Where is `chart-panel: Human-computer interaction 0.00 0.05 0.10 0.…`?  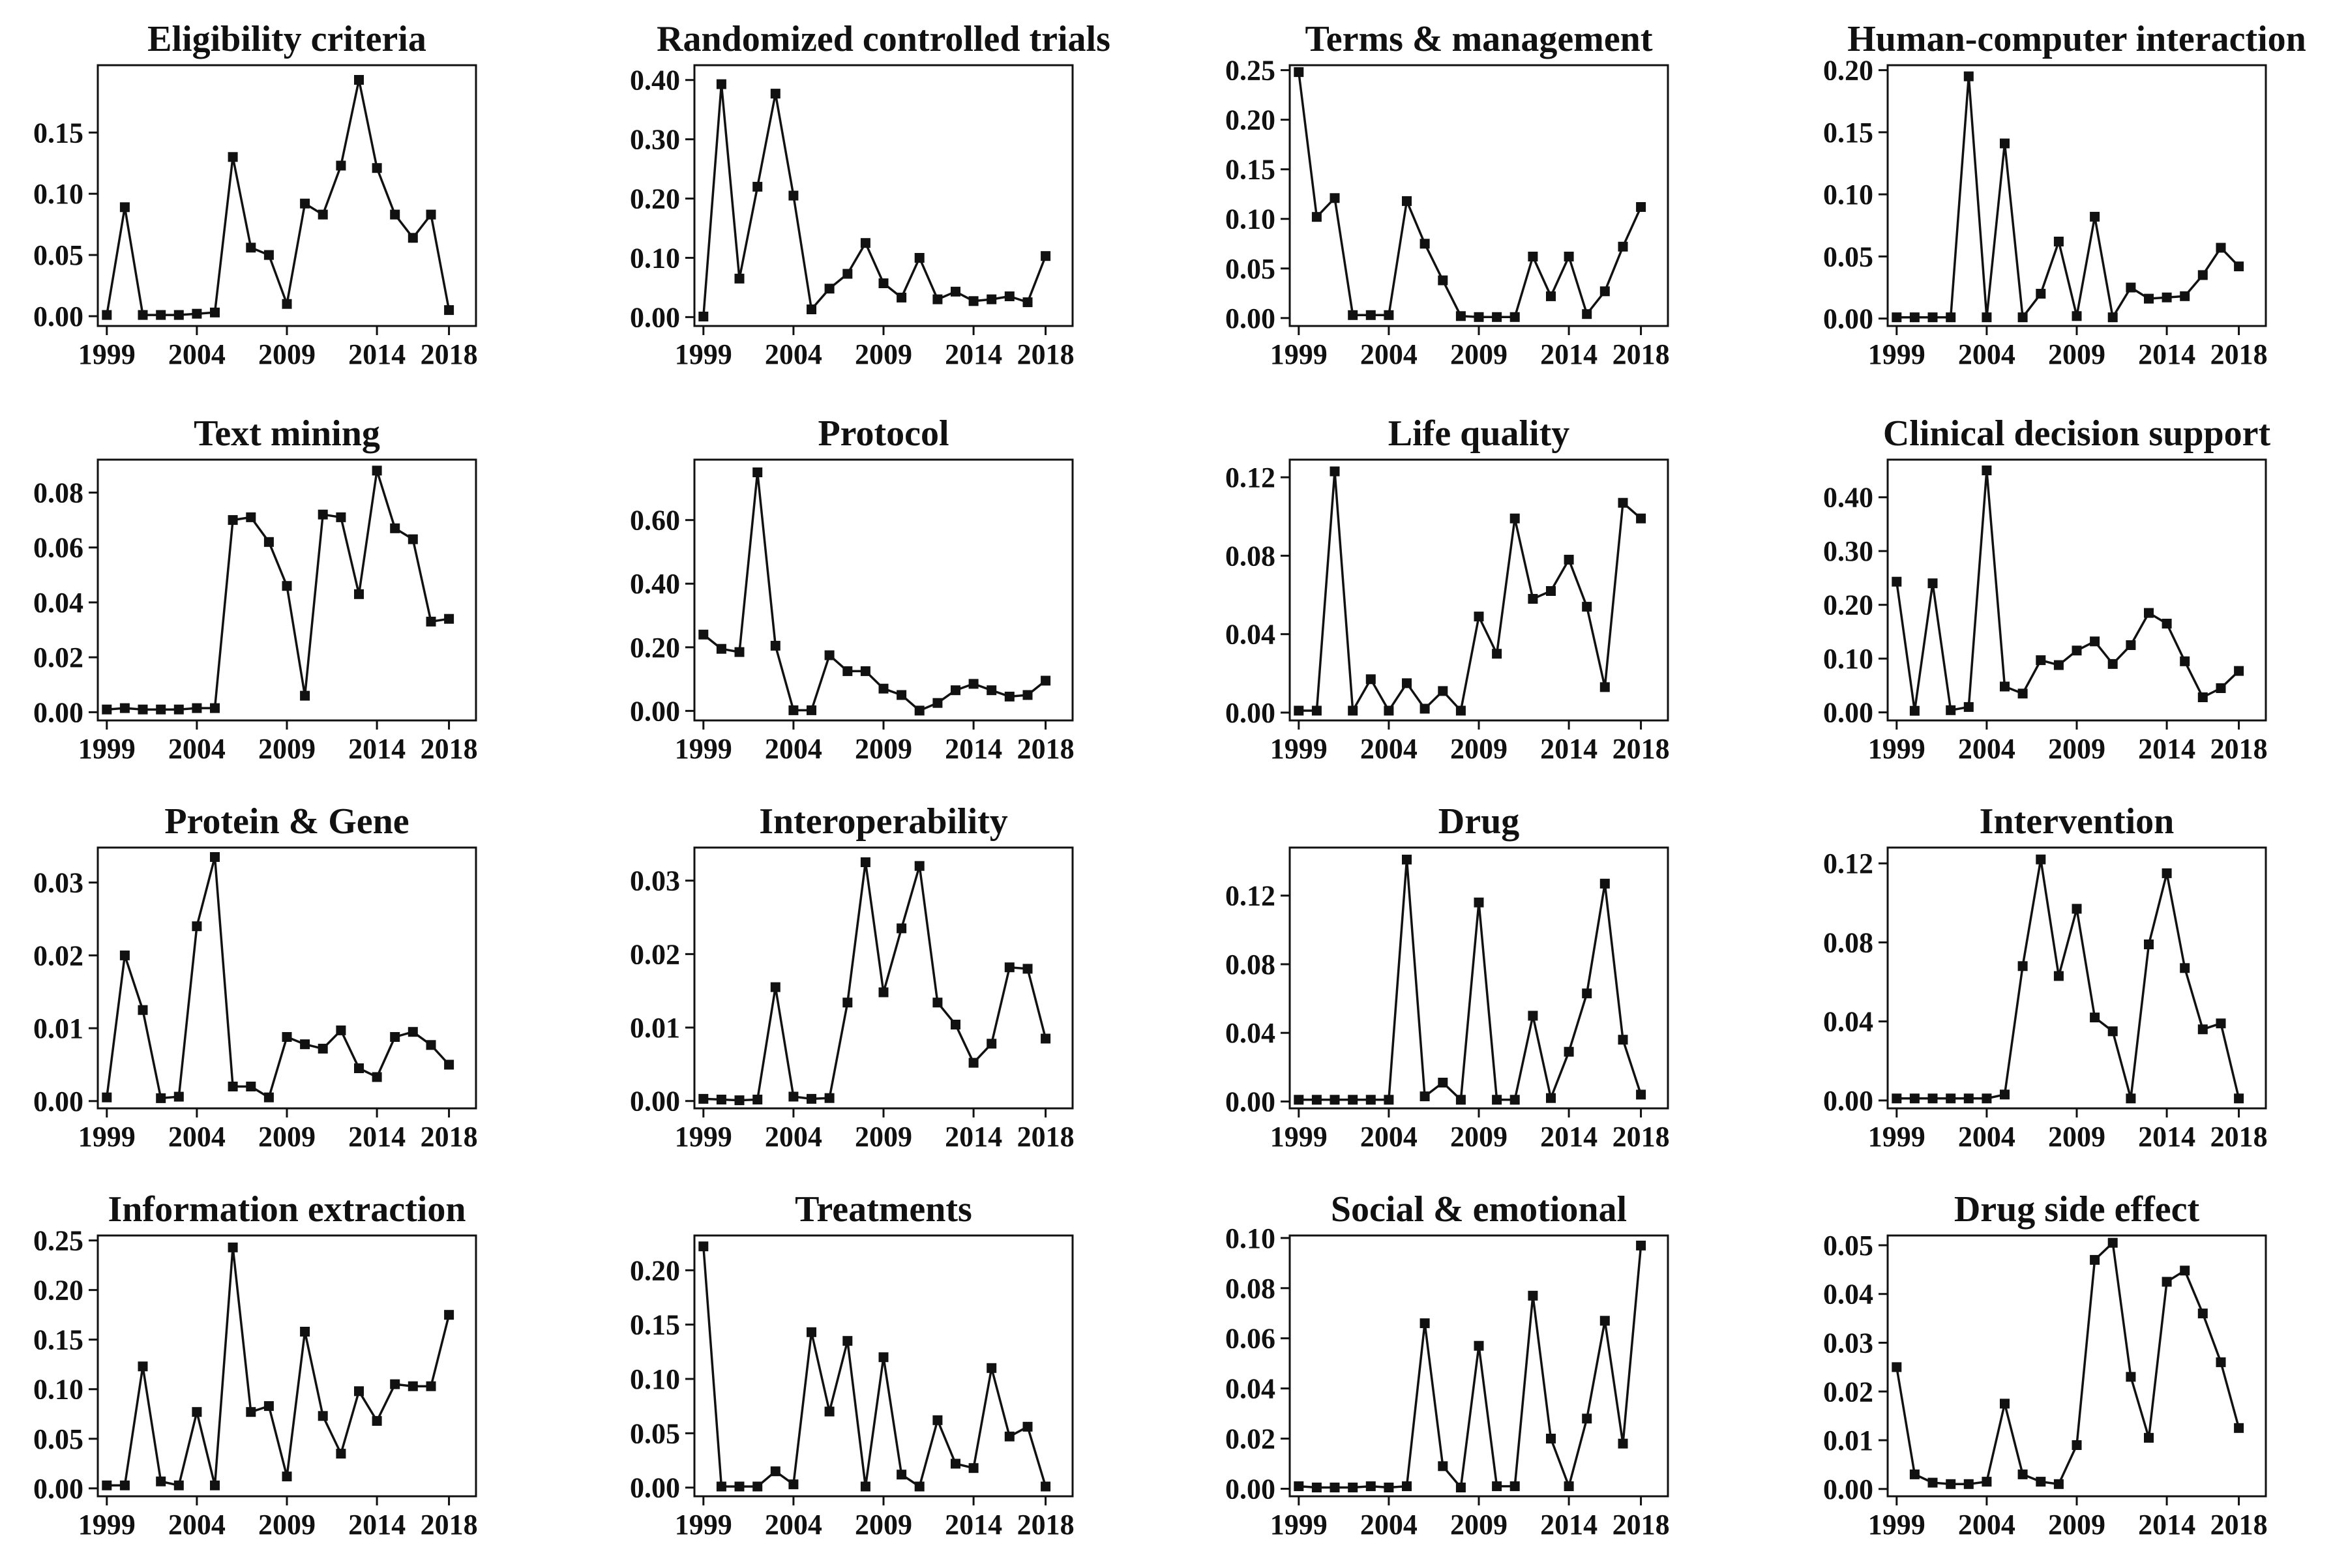 chart-panel: Human-computer interaction 0.00 0.05 0.10 0.… is located at coordinates (2064, 195).